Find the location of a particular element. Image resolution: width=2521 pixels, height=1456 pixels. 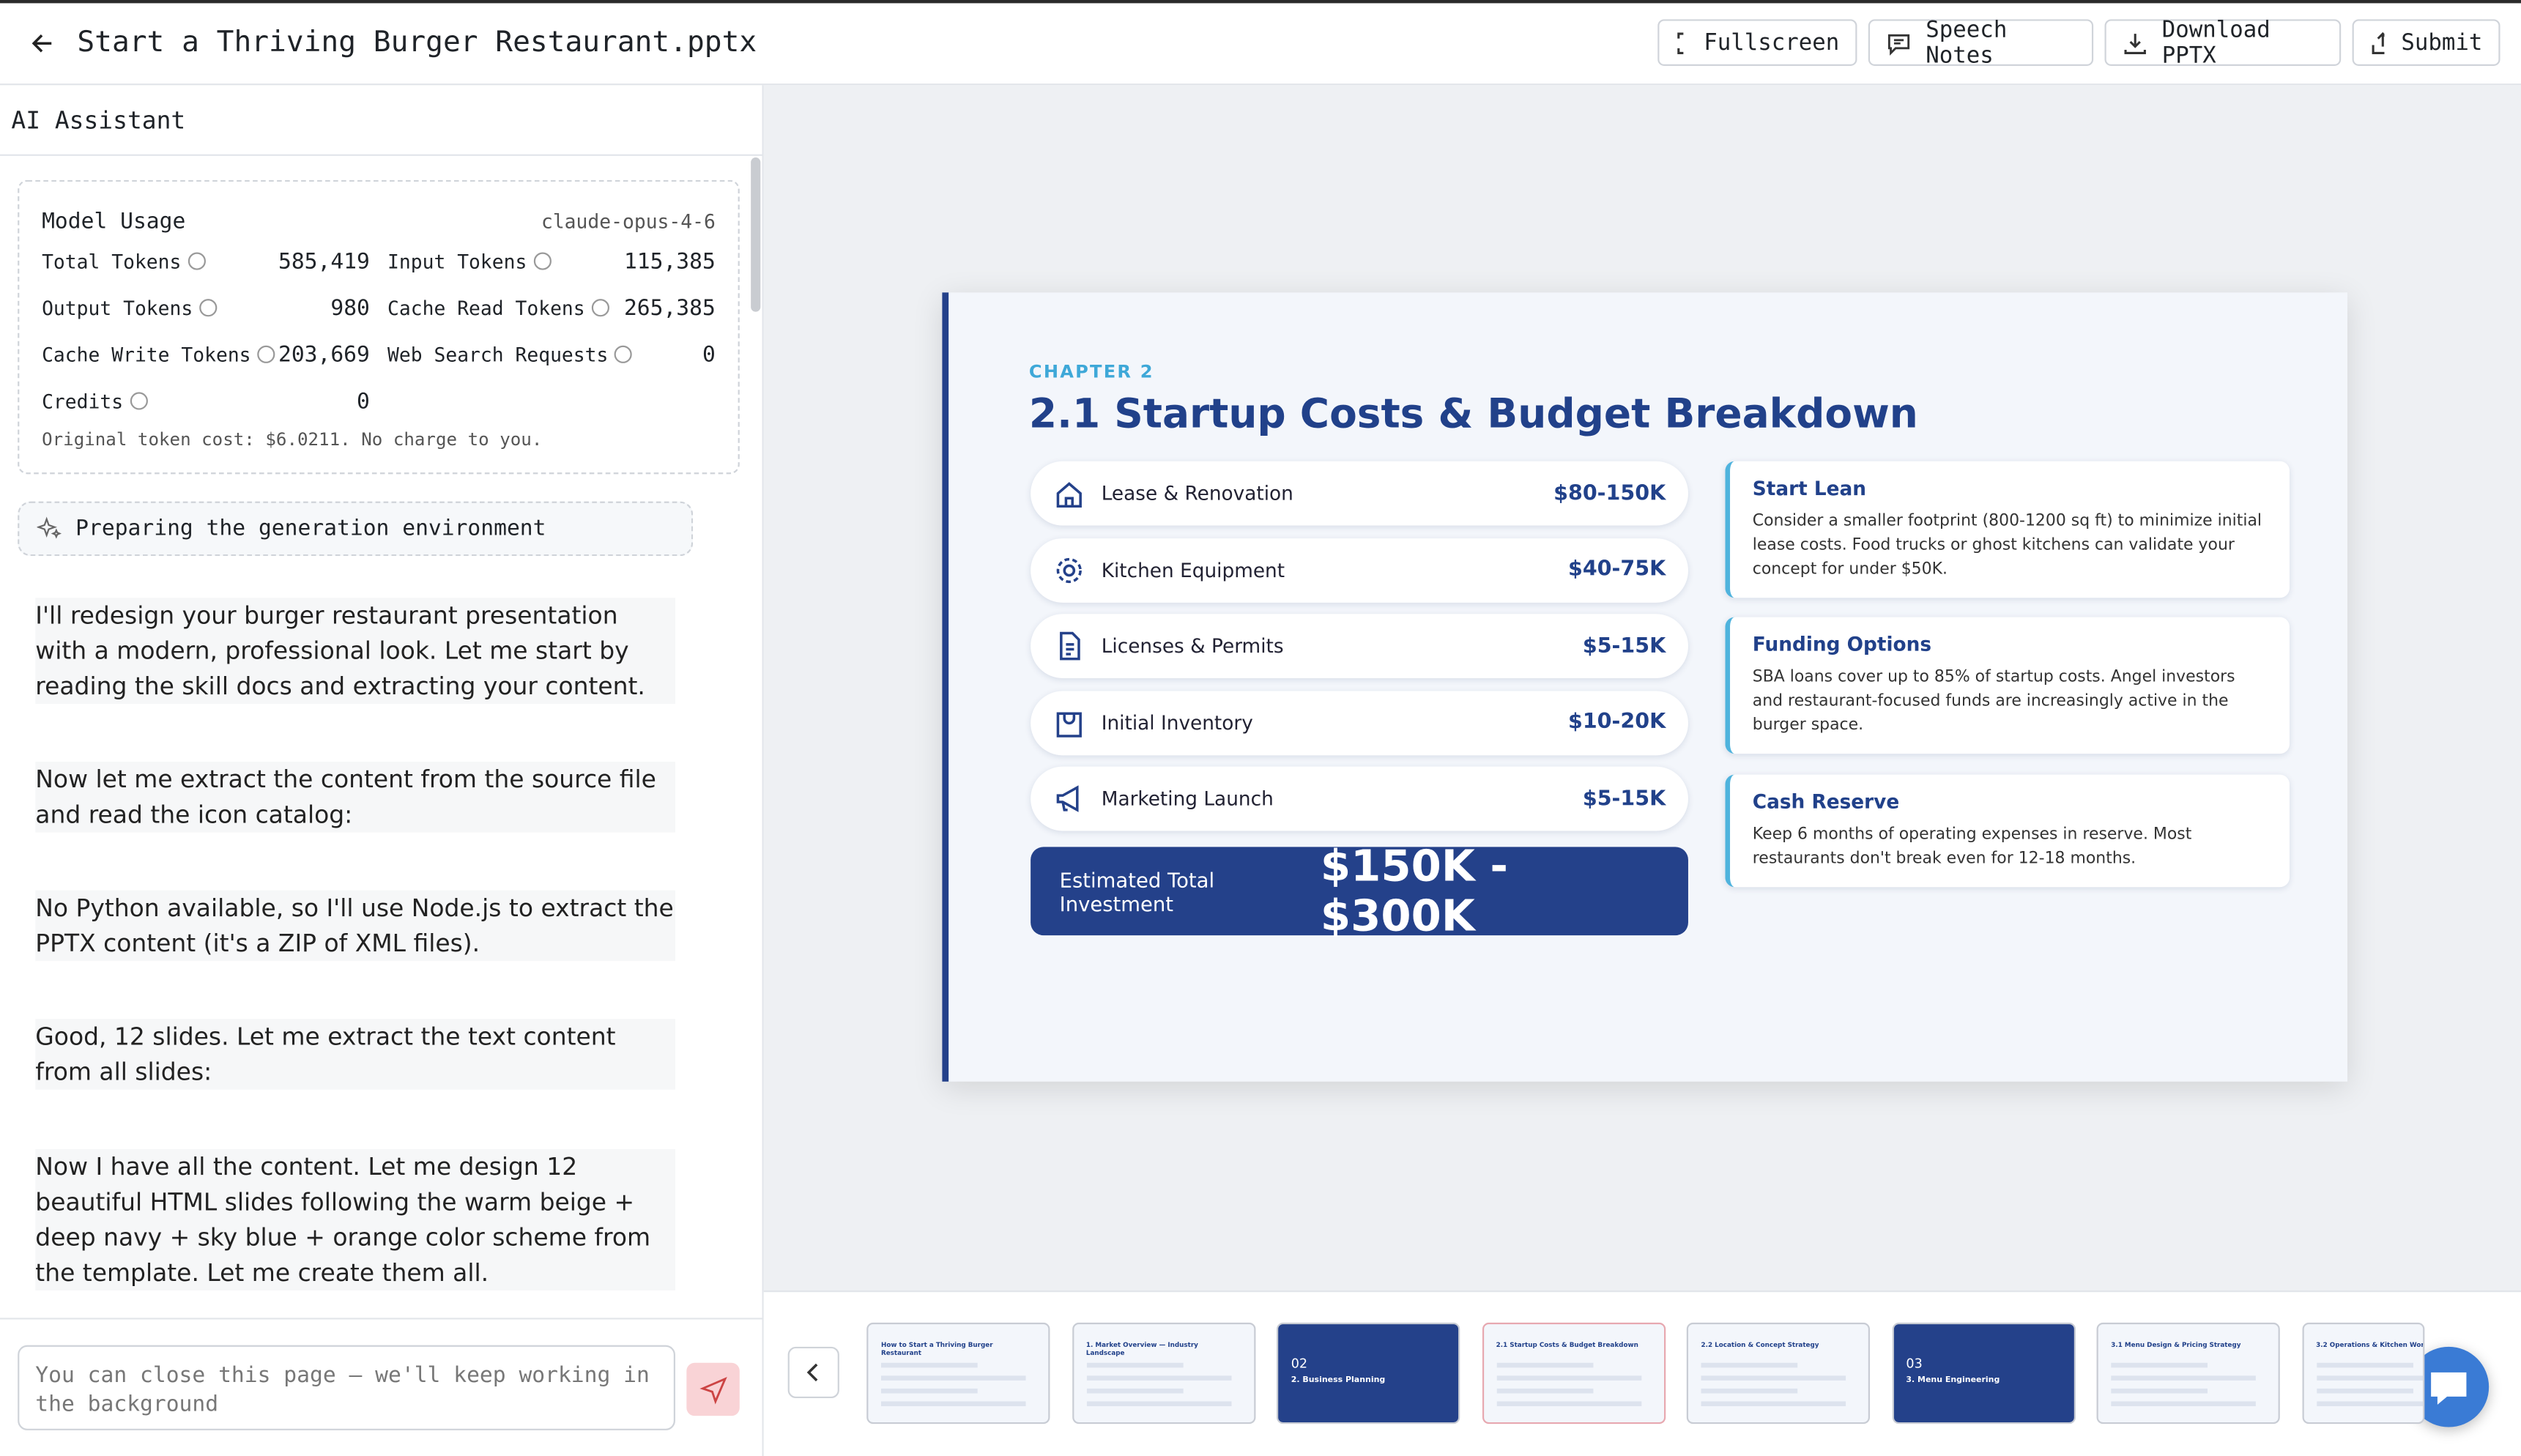

slide-title: 2.1 Startup Costs & Budget Breakdown is located at coordinates (1473, 413).